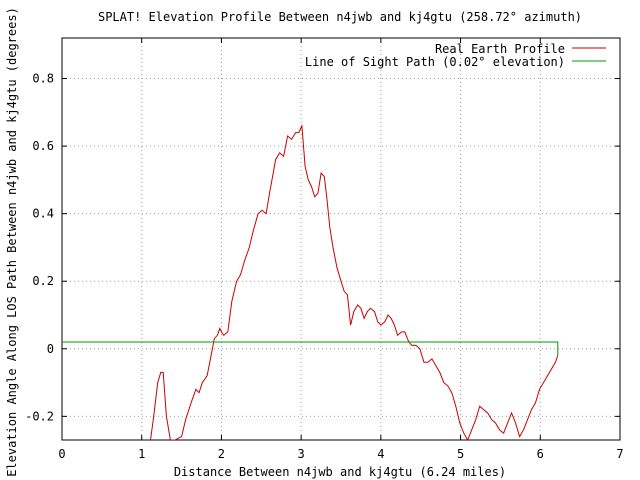 This screenshot has height=480, width=640. I want to click on x-tick-label: 3, so click(301, 454).